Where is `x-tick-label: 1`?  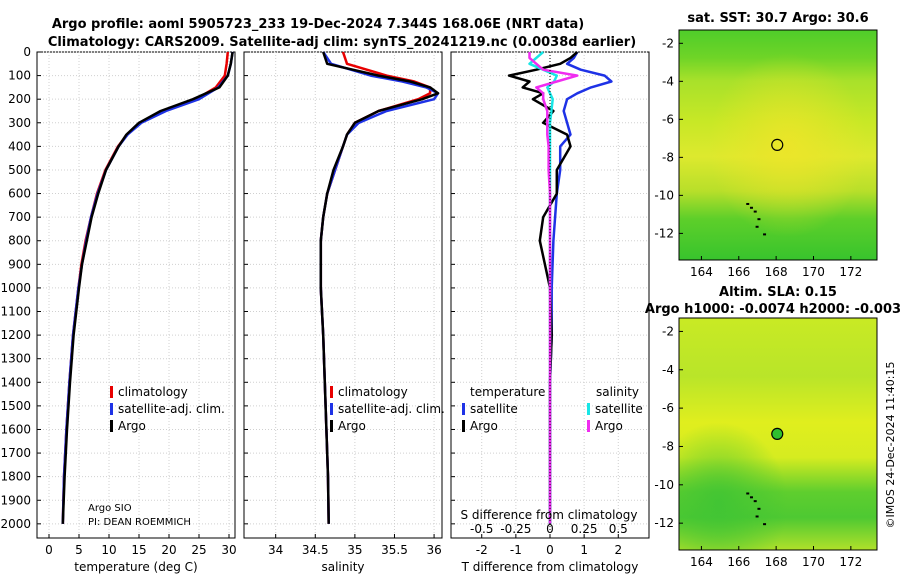 x-tick-label: 1 is located at coordinates (584, 550).